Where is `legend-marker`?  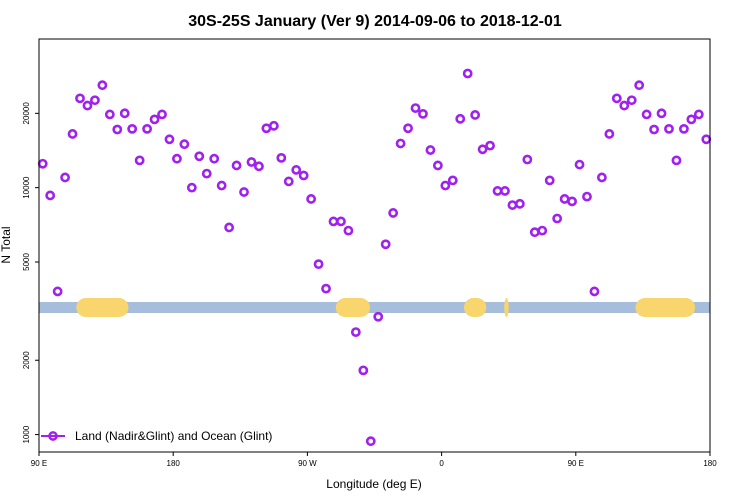
legend-marker is located at coordinates (53, 436).